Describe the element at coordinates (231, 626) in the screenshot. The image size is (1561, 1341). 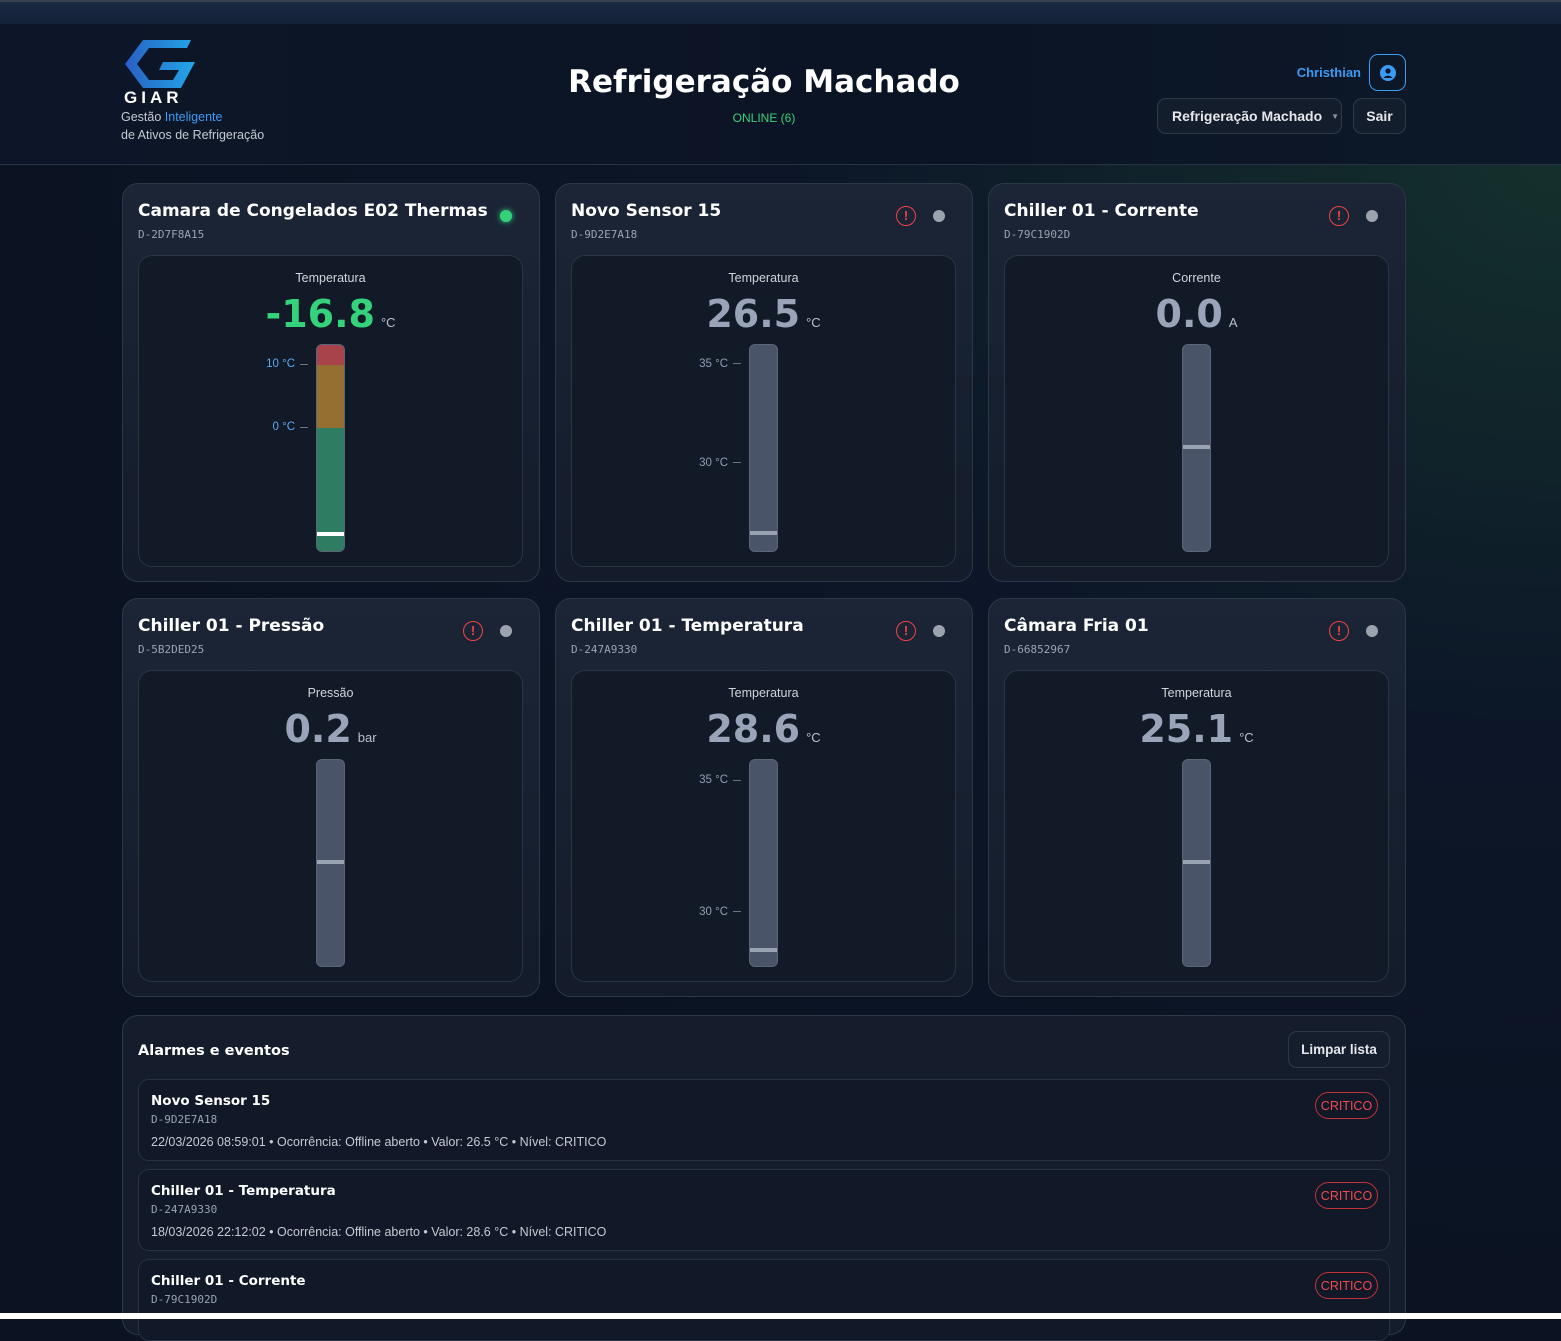
I see `device-name: Chiller 01 - Pressão` at that location.